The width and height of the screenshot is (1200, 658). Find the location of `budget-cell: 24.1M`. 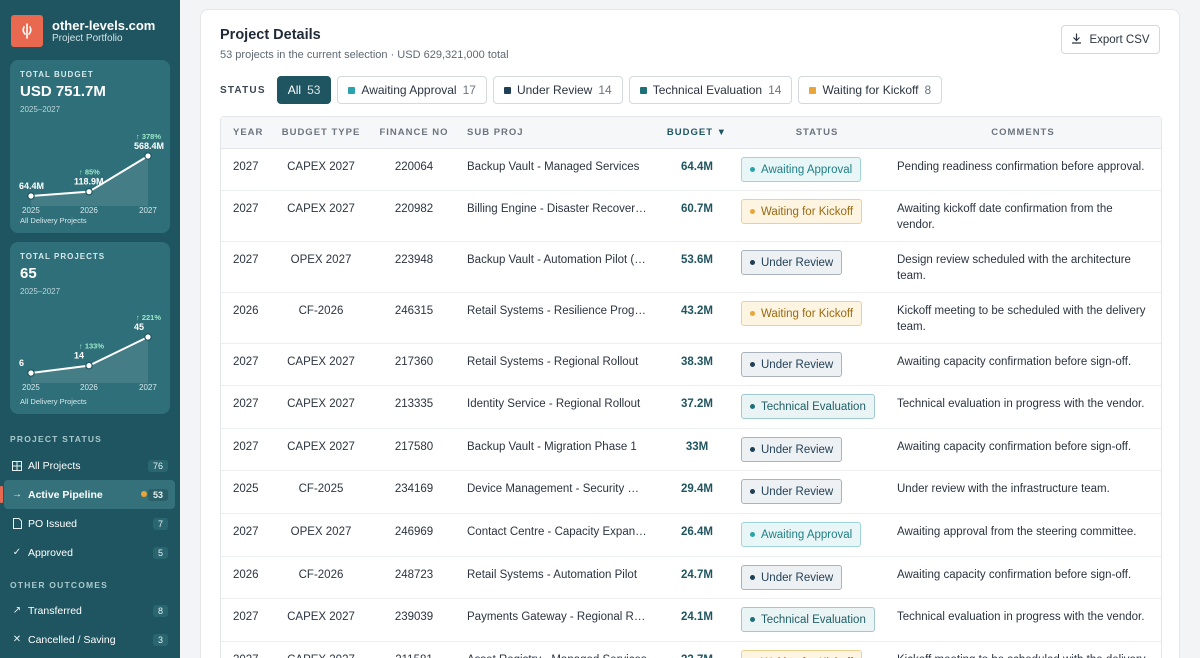

budget-cell: 24.1M is located at coordinates (697, 617).